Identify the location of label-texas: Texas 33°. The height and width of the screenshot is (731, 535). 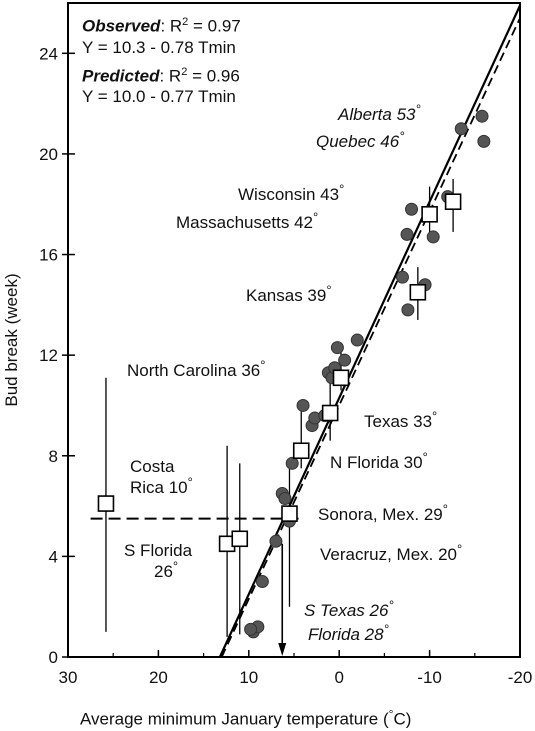
(401, 419).